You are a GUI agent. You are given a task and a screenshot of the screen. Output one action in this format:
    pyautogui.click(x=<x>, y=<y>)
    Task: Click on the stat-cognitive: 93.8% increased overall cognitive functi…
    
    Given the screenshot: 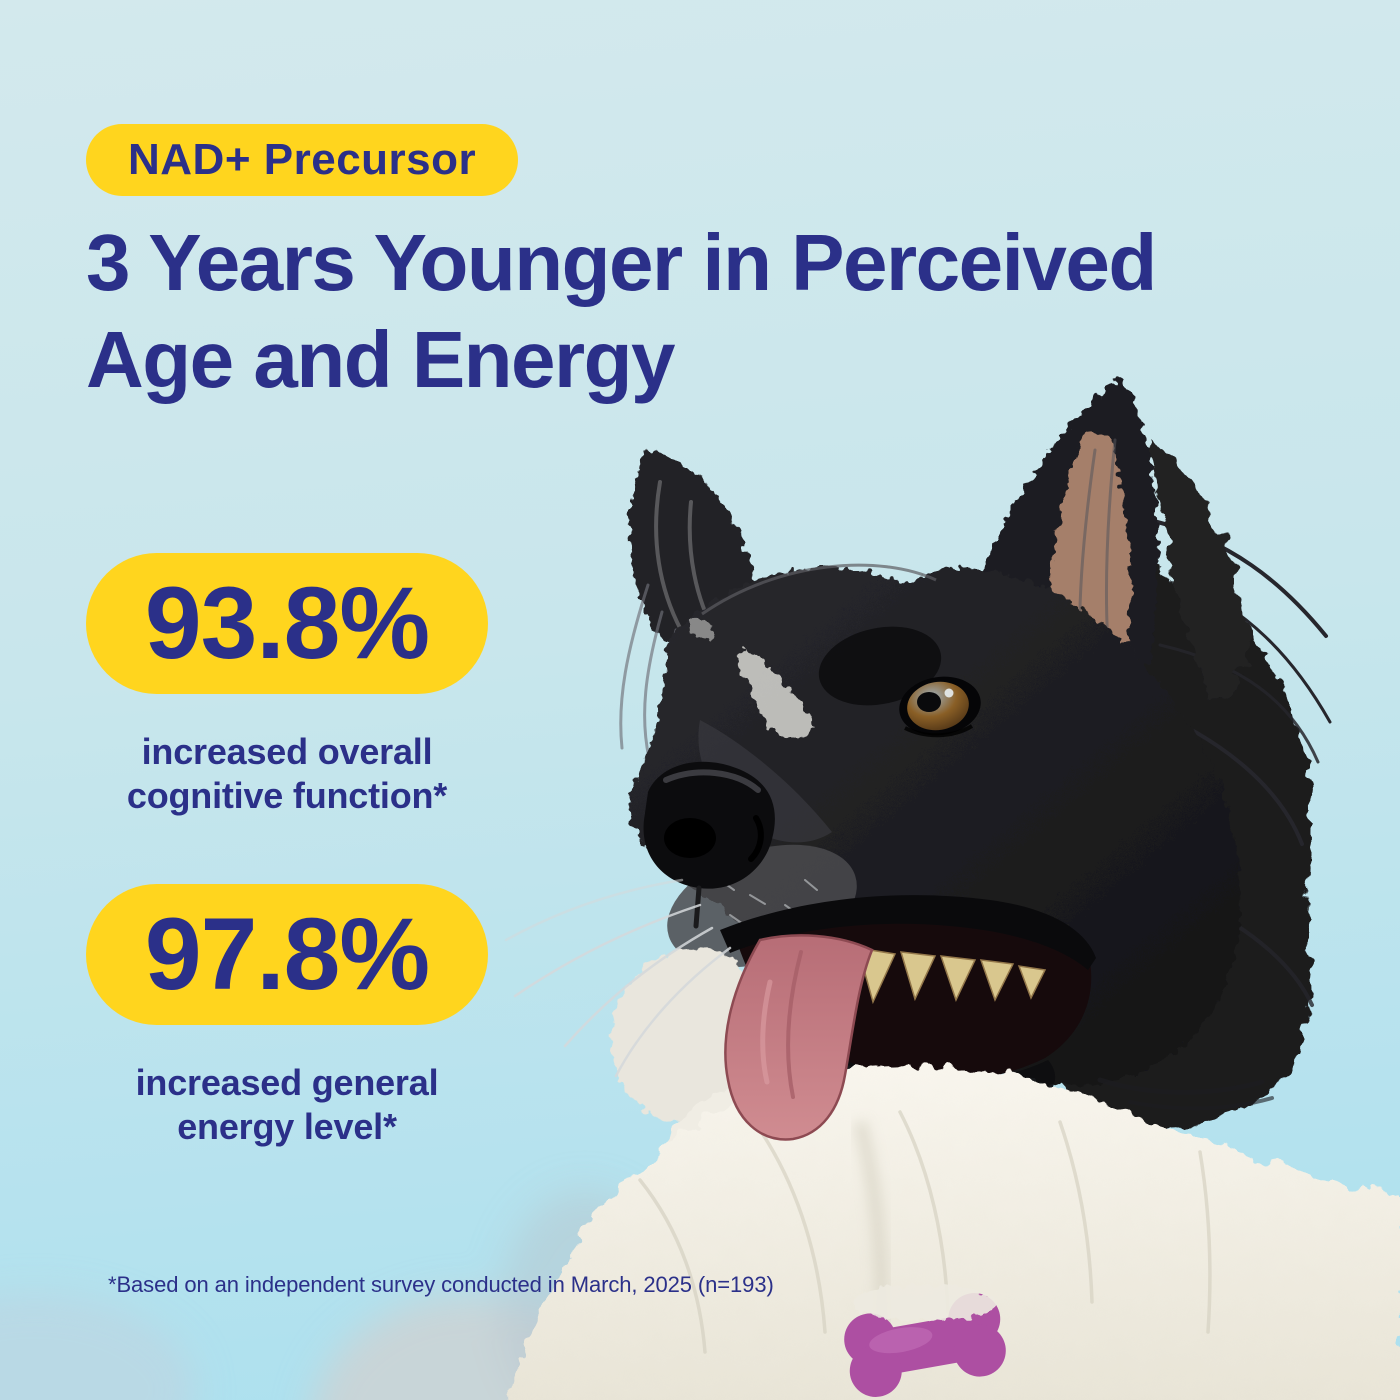 What is the action you would take?
    pyautogui.click(x=287, y=685)
    